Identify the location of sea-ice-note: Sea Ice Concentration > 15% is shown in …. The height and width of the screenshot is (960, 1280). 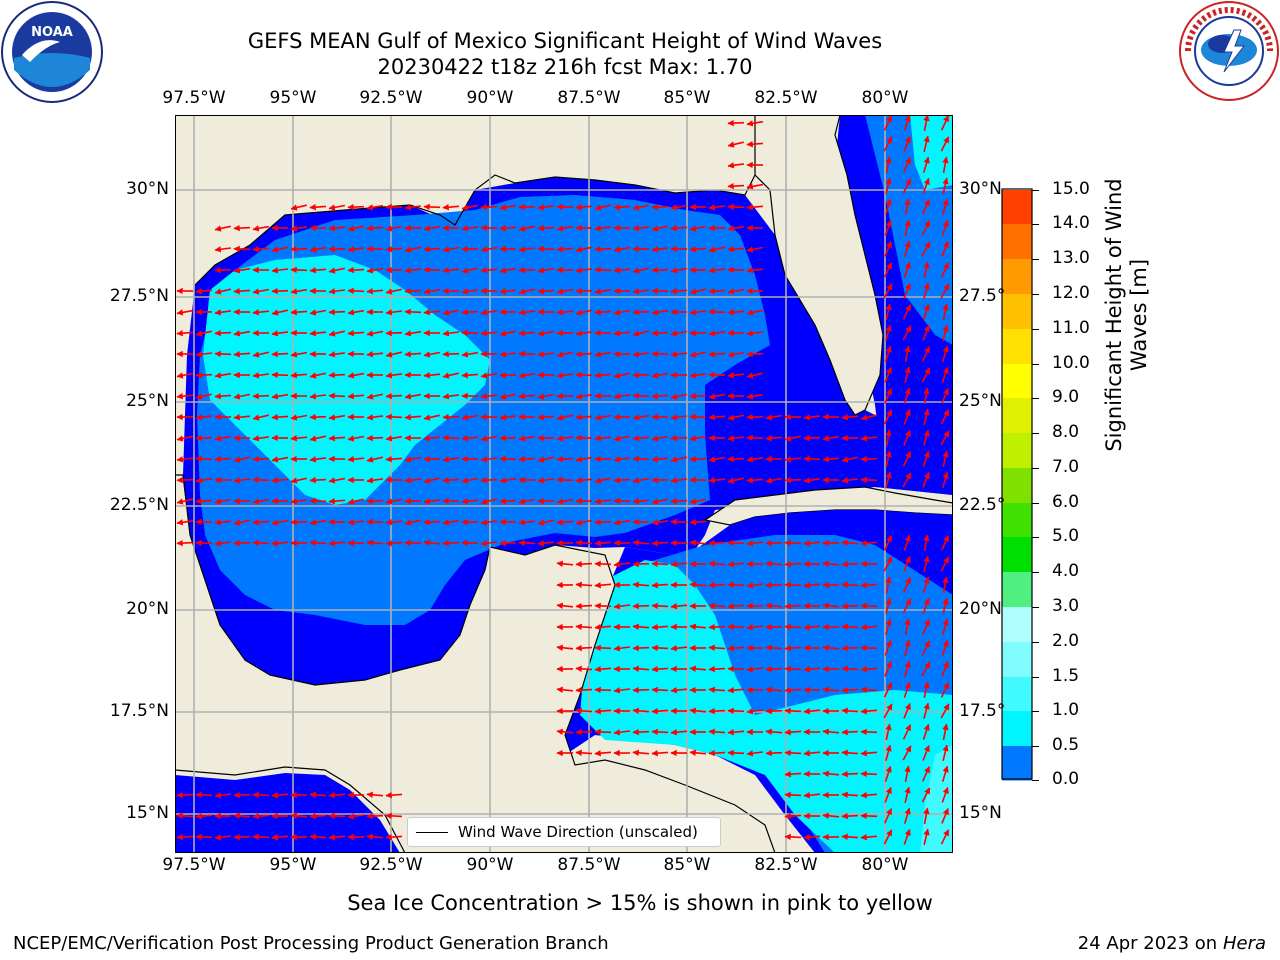
(640, 903).